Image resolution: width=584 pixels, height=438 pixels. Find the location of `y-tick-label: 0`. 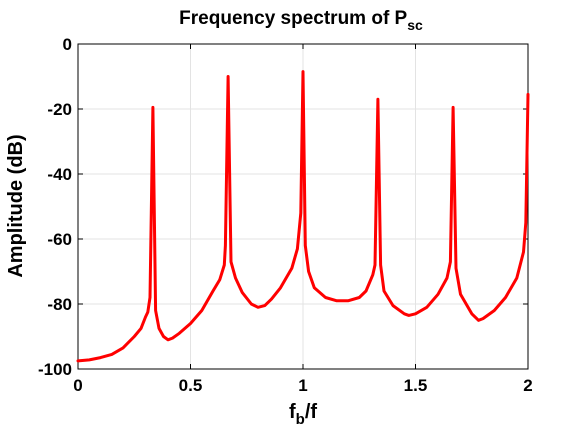

y-tick-label: 0 is located at coordinates (67, 44).